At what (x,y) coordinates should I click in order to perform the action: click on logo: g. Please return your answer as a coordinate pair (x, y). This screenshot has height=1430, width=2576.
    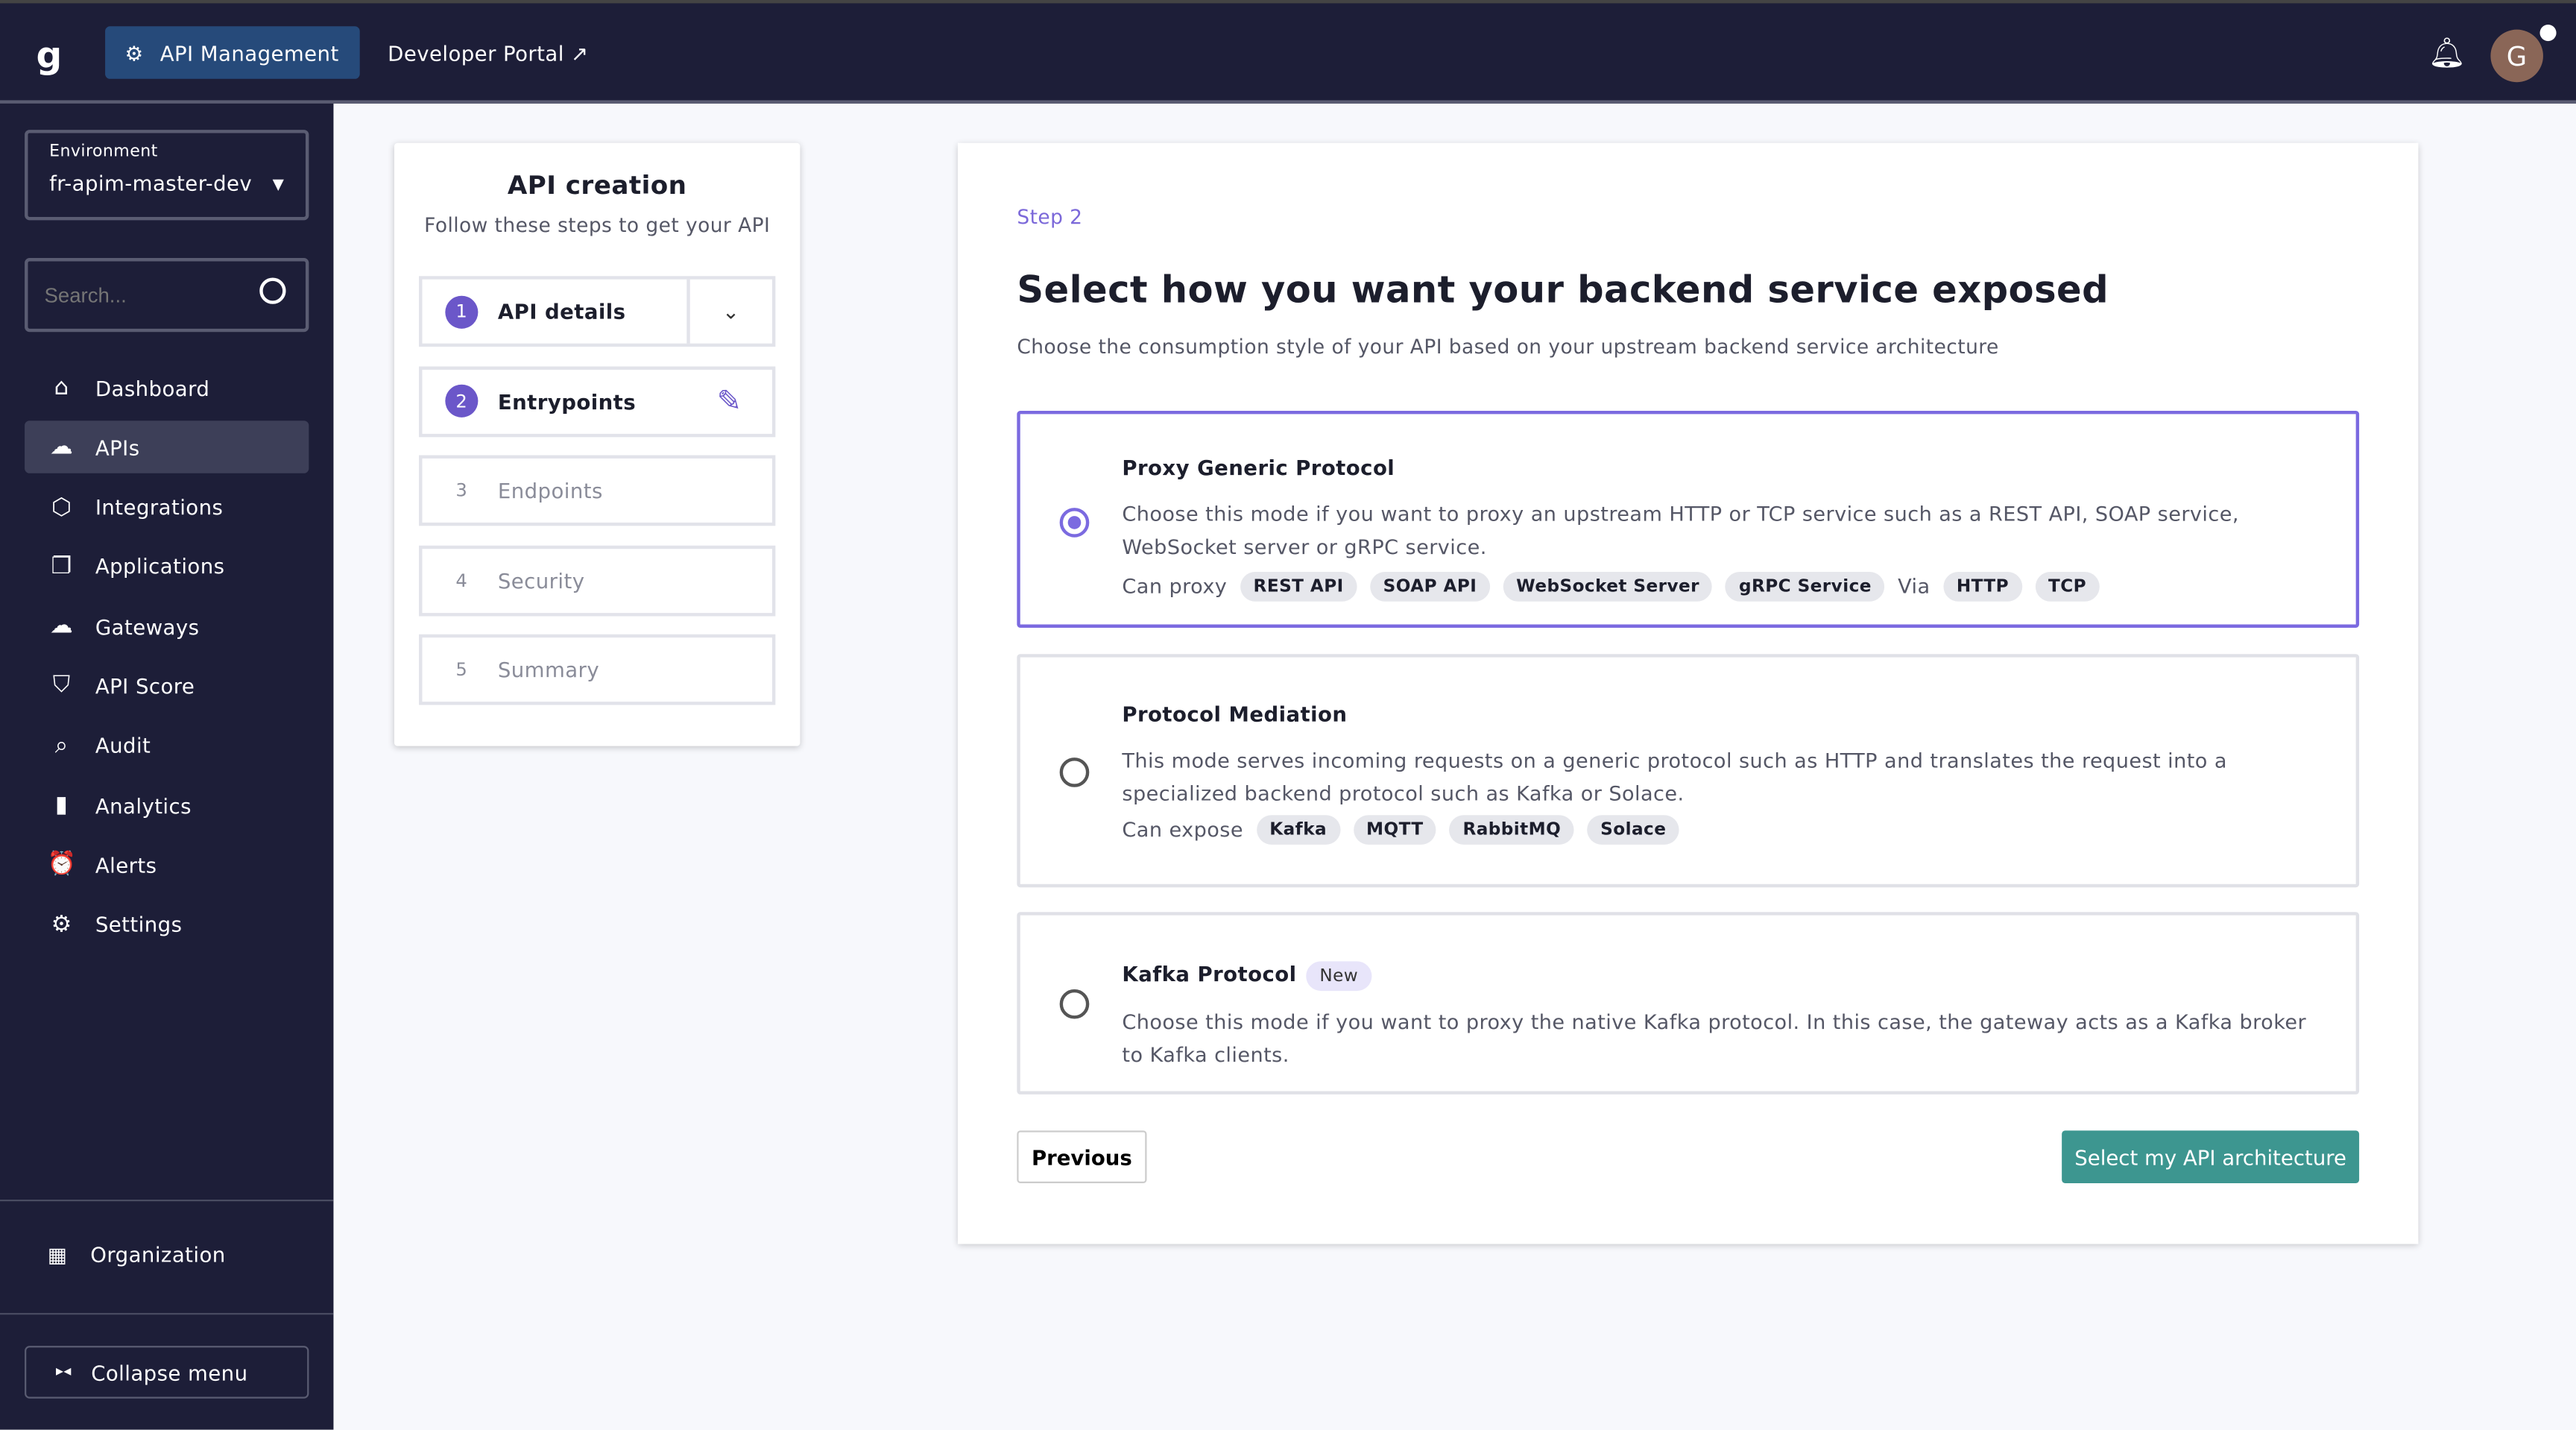
    Looking at the image, I should click on (50, 57).